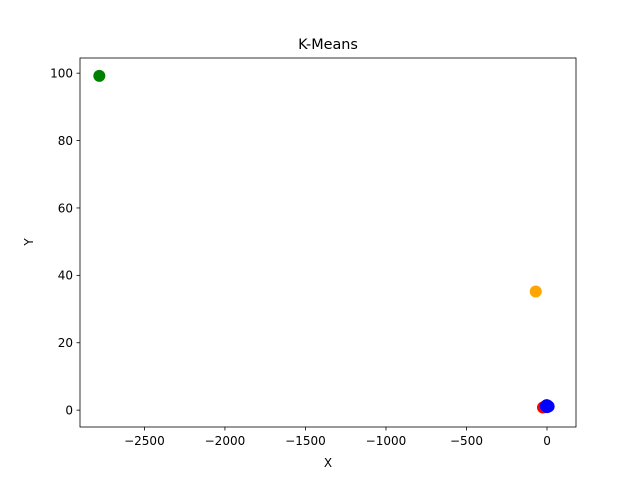 The width and height of the screenshot is (640, 480). I want to click on x-axis-ticks: −2500 −2000 −1500 −1000 −500 0, so click(337, 437).